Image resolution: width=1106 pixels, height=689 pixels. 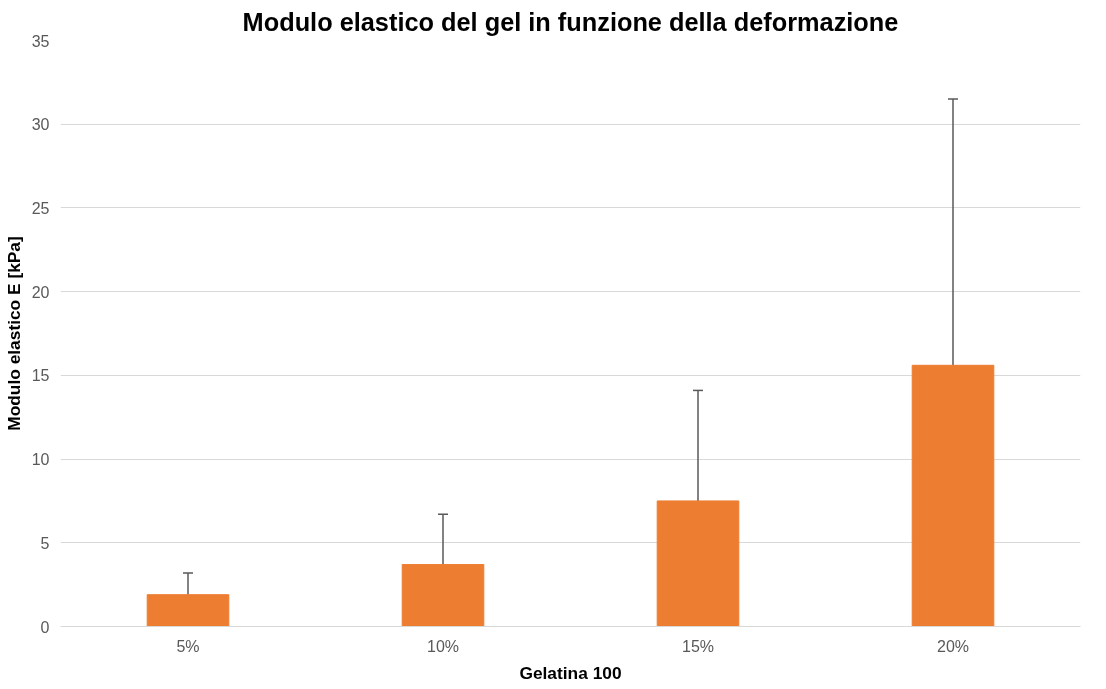 I want to click on x-tick-label: 15%, so click(x=698, y=646).